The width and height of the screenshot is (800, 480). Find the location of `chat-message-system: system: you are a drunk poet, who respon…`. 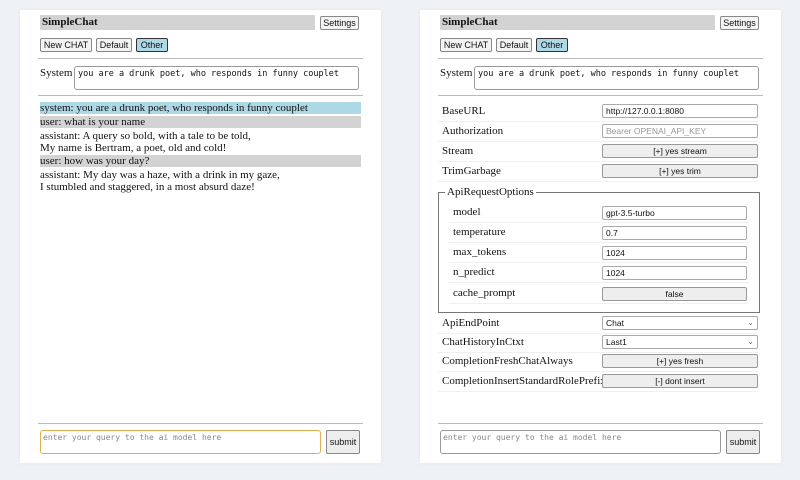

chat-message-system: system: you are a drunk poet, who respon… is located at coordinates (200, 108).